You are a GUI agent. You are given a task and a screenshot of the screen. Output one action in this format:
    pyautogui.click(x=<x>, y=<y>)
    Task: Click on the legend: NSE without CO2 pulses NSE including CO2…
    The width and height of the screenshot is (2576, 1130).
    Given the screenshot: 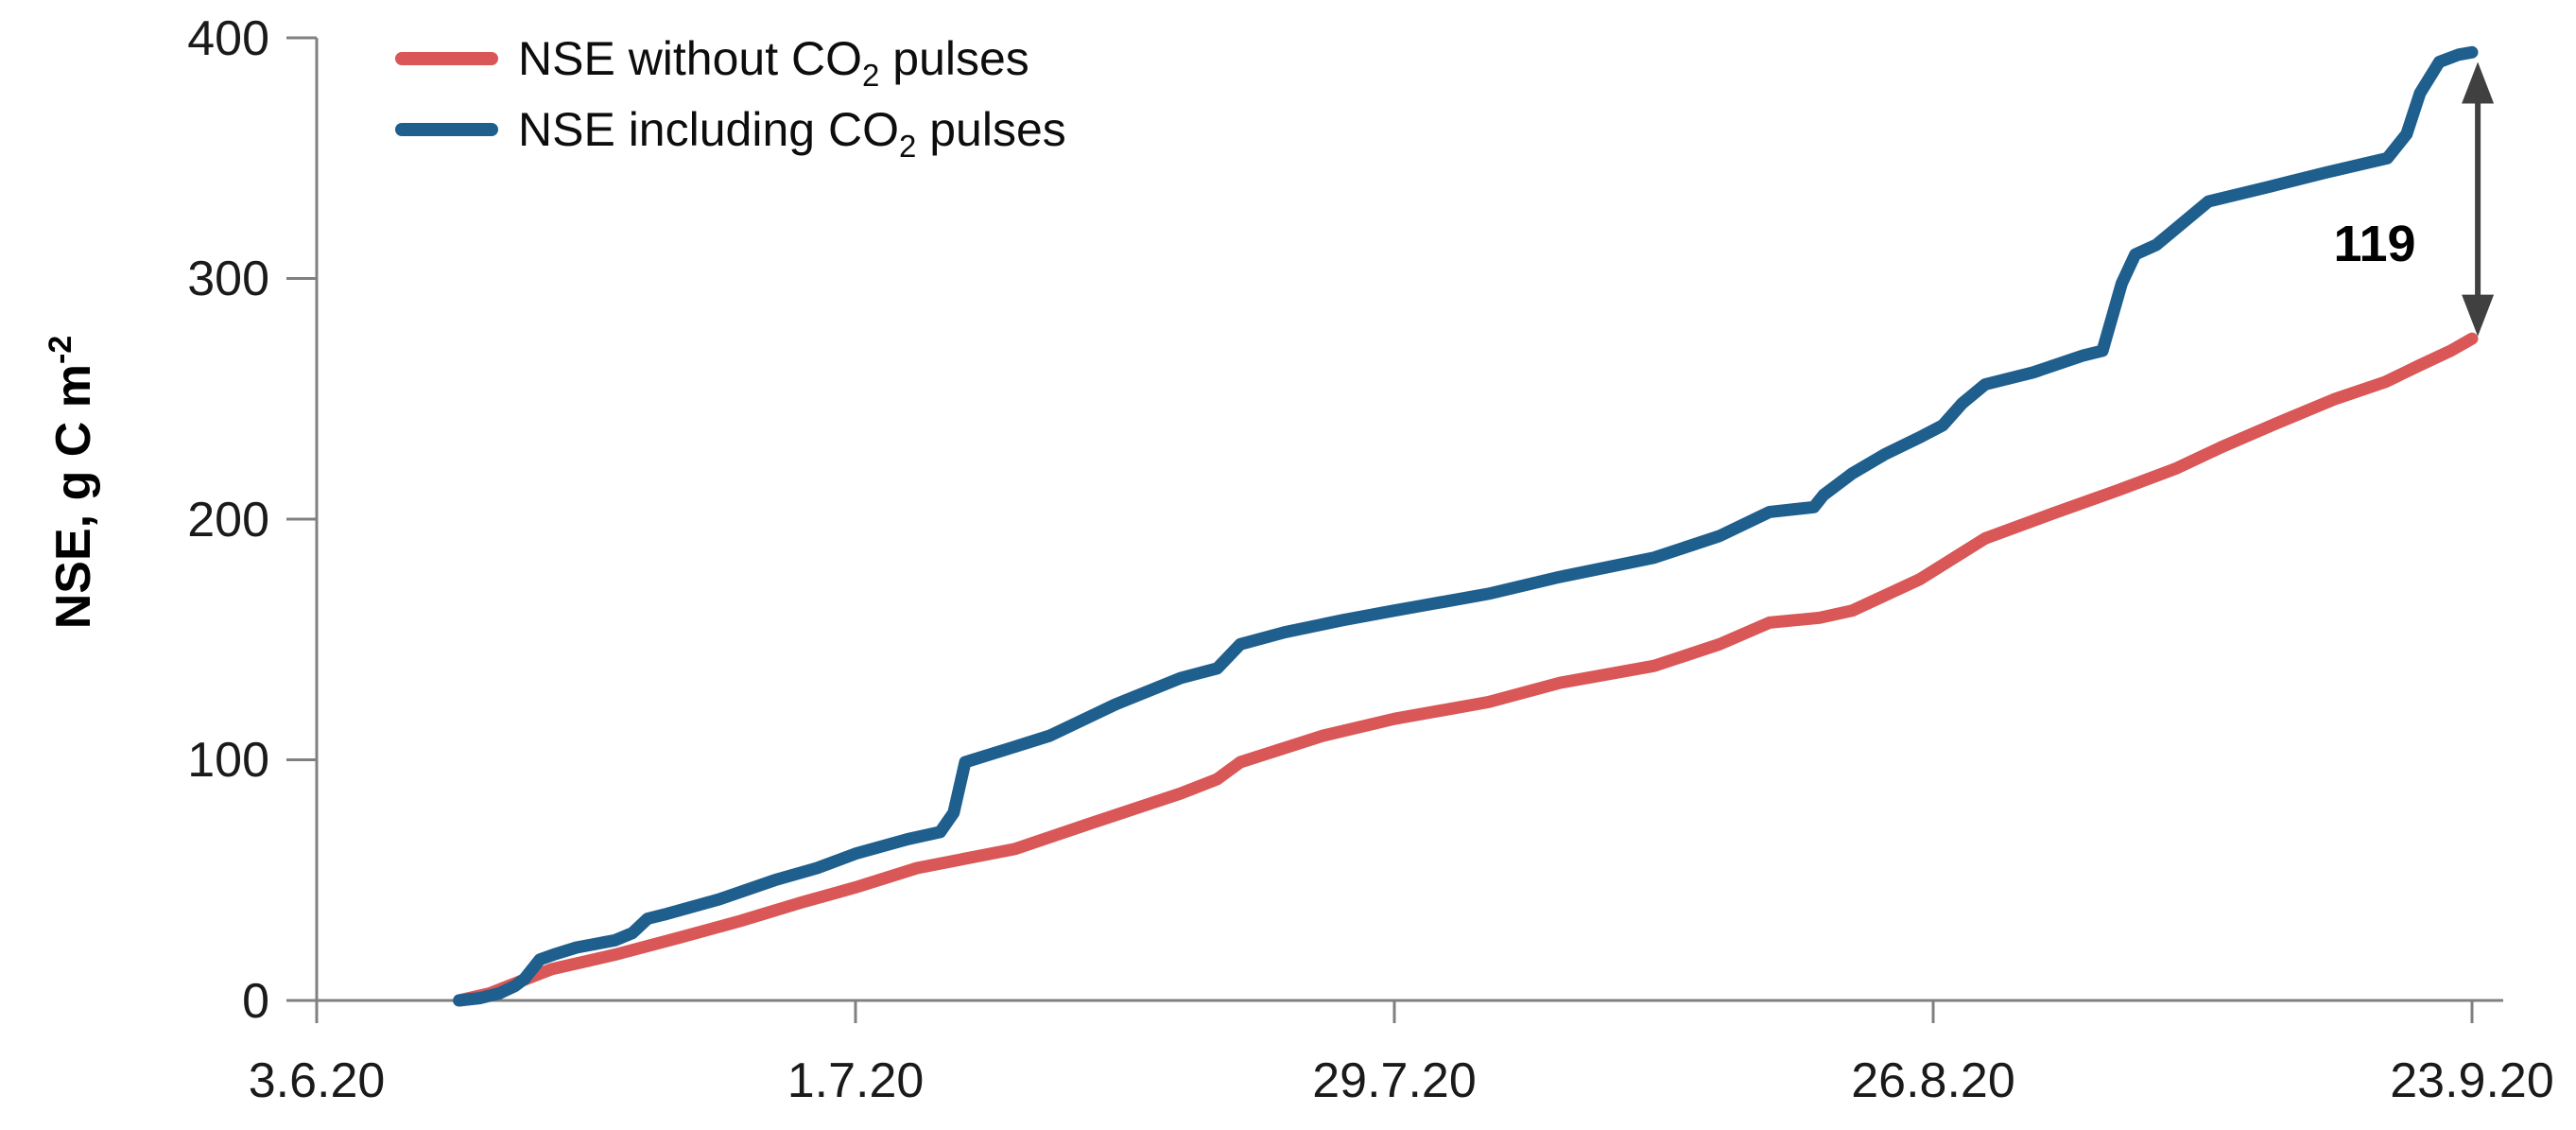 What is the action you would take?
    pyautogui.click(x=730, y=98)
    